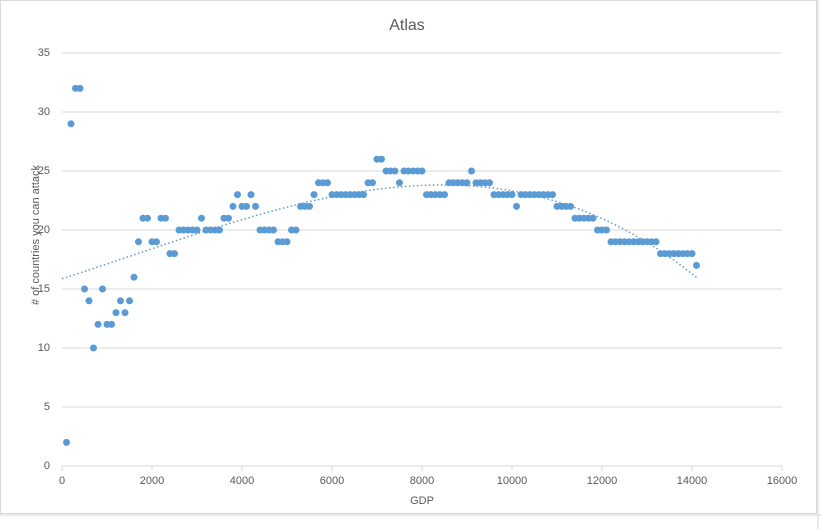 This screenshot has width=821, height=529. Describe the element at coordinates (44, 53) in the screenshot. I see `y-tick-label: 35` at that location.